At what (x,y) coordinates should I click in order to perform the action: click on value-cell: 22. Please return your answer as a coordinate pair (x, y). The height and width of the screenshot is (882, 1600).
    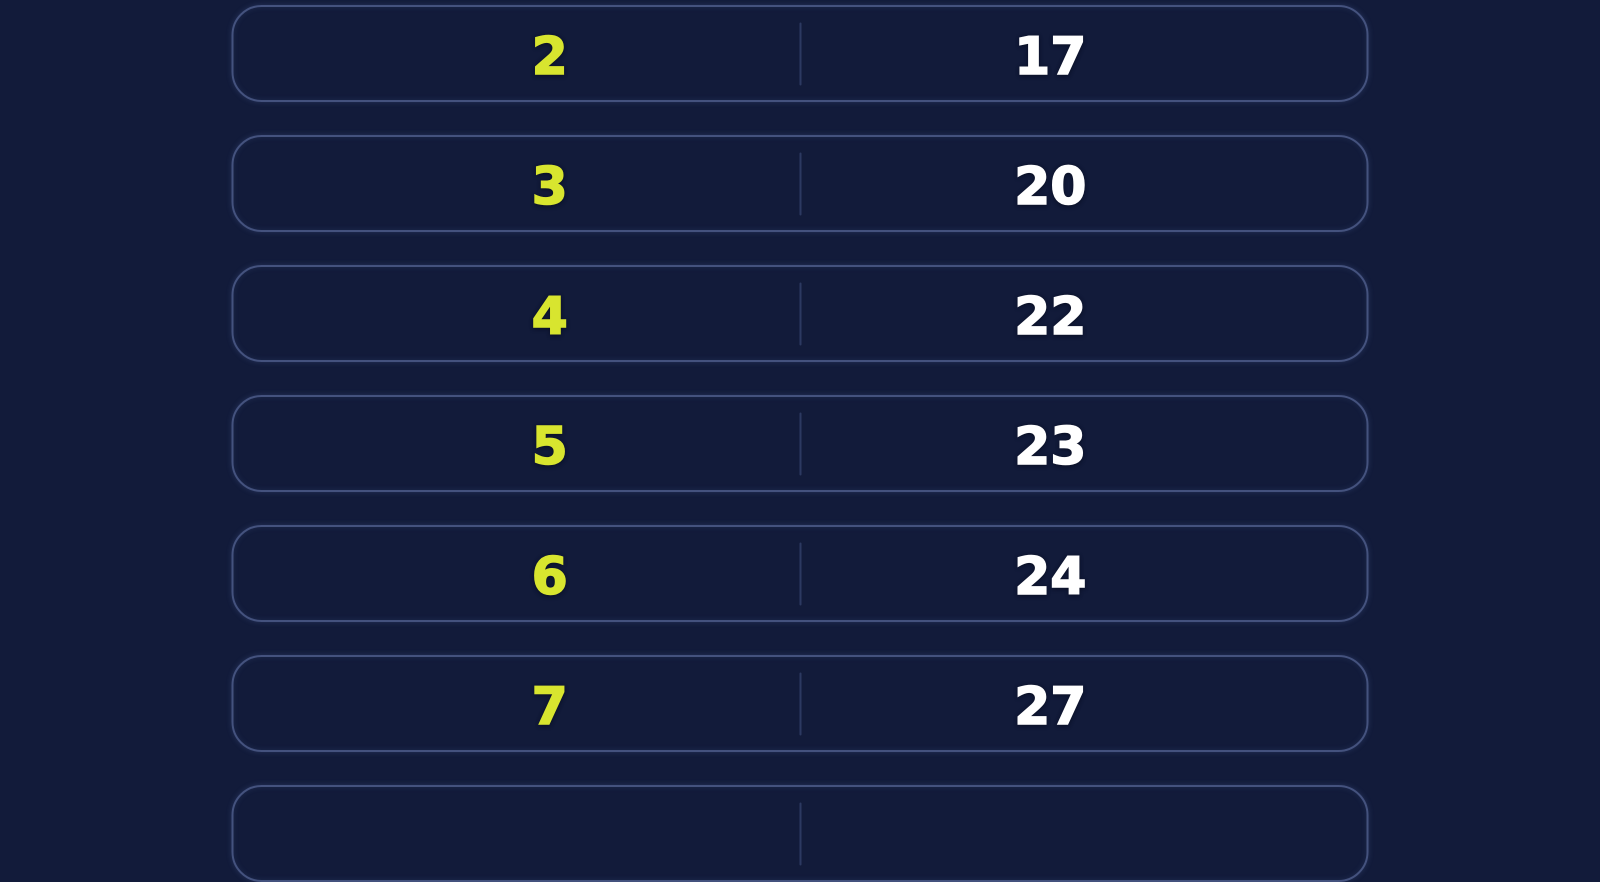
    Looking at the image, I should click on (1050, 313).